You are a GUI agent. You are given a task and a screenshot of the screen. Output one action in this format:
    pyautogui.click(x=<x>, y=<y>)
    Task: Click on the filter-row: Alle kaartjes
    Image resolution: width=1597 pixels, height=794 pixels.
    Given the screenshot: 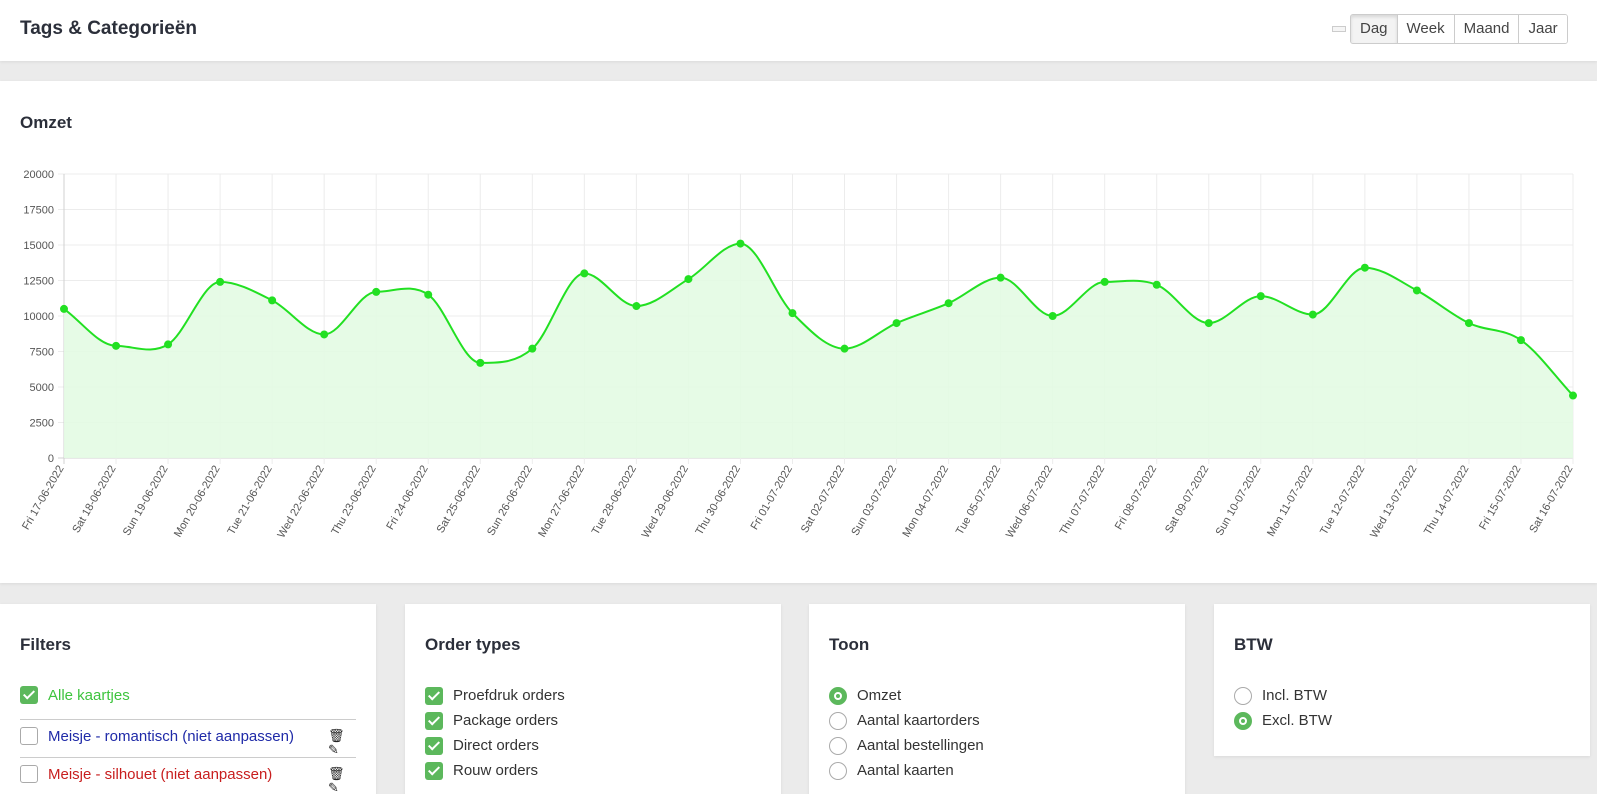 What is the action you would take?
    pyautogui.click(x=188, y=702)
    